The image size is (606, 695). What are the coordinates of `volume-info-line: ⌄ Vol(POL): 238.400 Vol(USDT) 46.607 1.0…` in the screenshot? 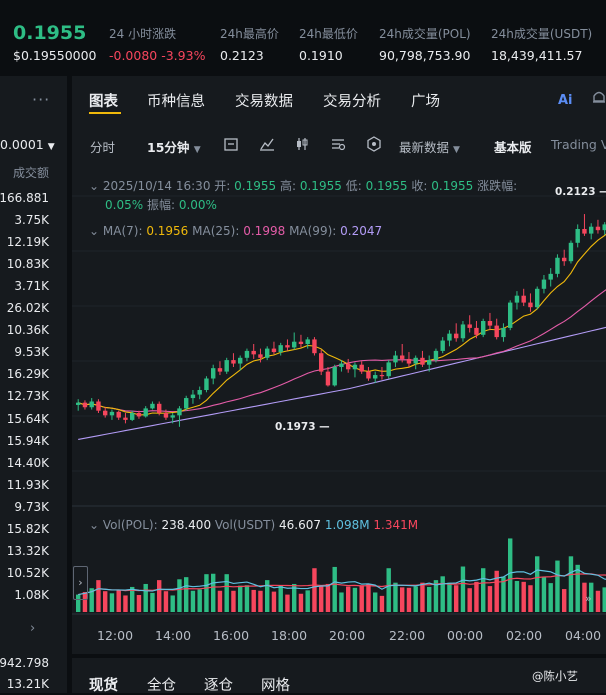 It's located at (253, 525).